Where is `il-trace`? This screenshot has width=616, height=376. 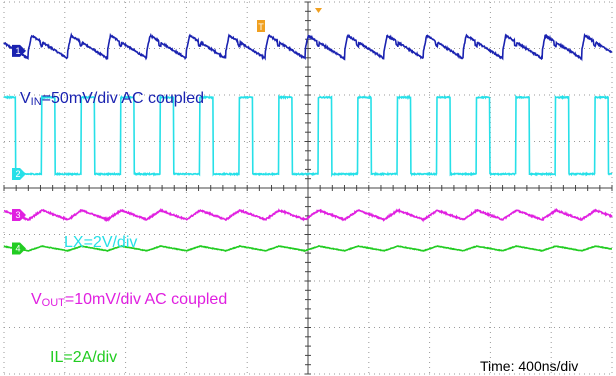
il-trace is located at coordinates (308, 248).